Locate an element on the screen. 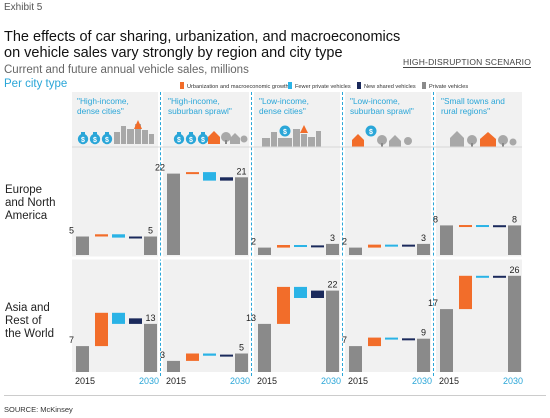 This screenshot has height=418, width=550. value-label-2015: 13 is located at coordinates (251, 318).